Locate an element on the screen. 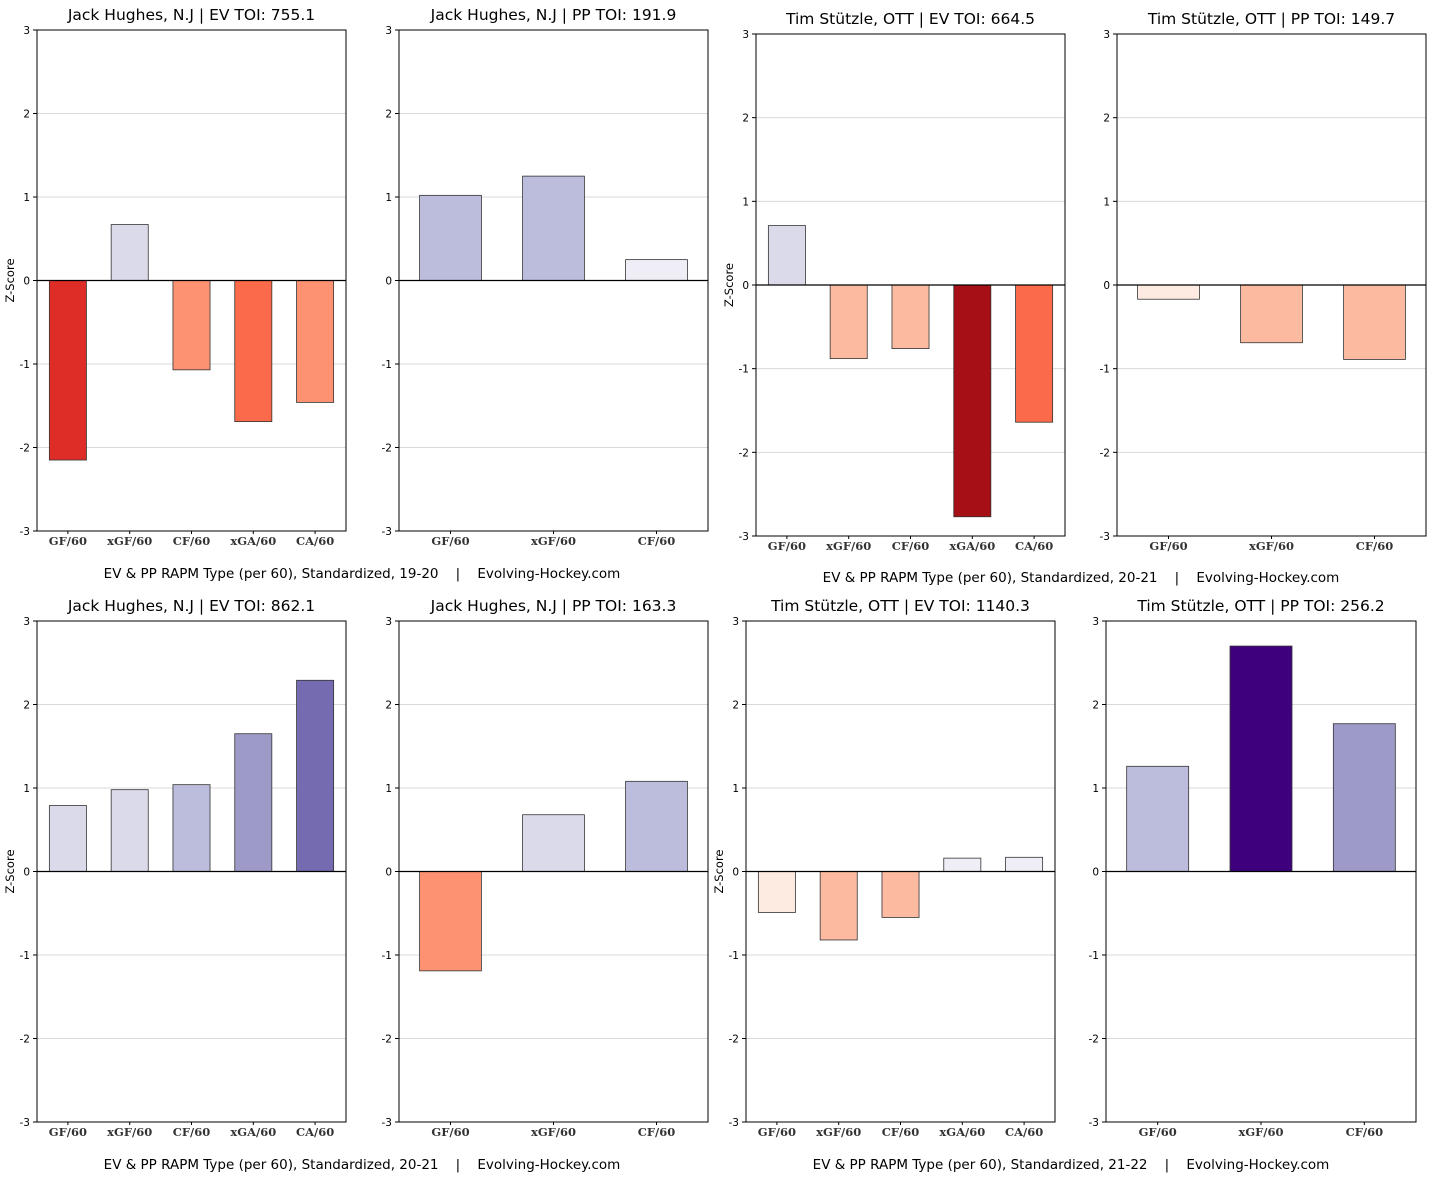 This screenshot has height=1180, width=1456. panel-title: Tim Stützle, OTT | PP TOI: 256.2 is located at coordinates (1260, 606).